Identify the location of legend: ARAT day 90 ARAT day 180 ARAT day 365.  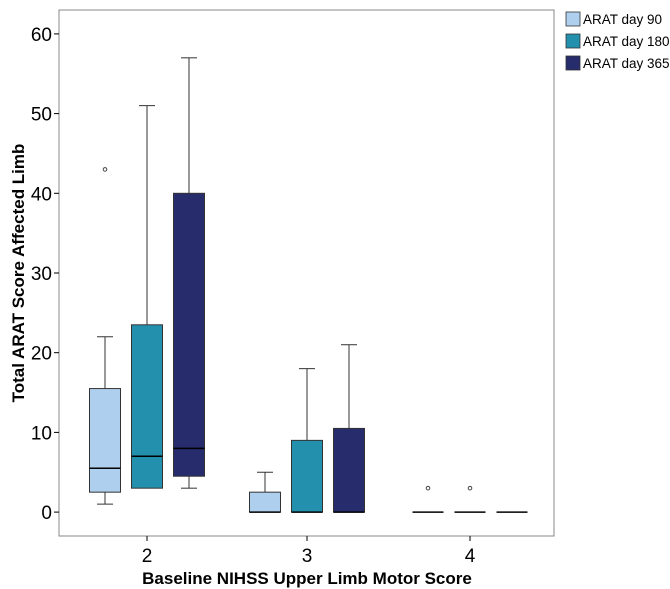
(617, 41).